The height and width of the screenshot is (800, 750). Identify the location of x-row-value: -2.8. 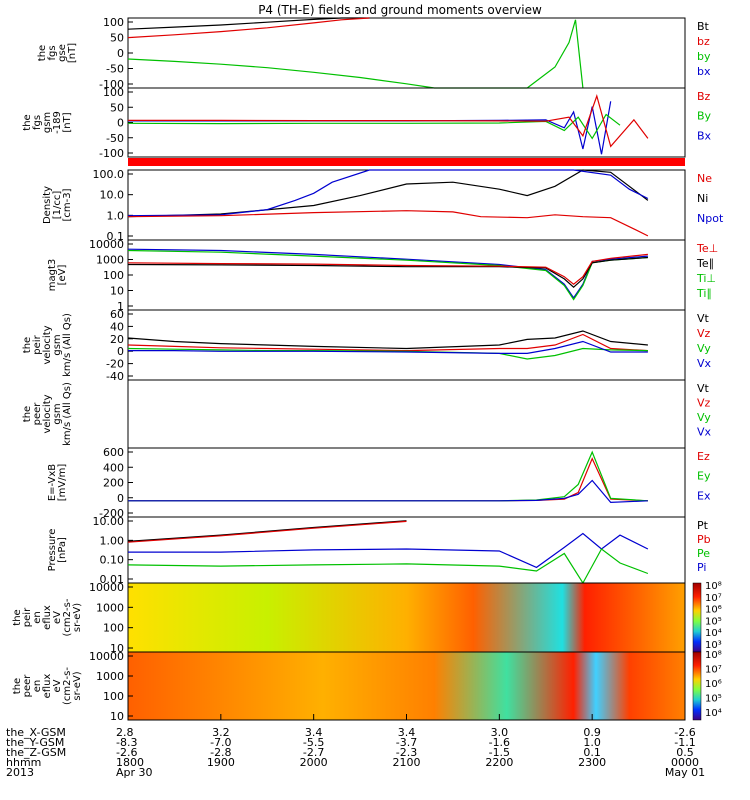
(220, 752).